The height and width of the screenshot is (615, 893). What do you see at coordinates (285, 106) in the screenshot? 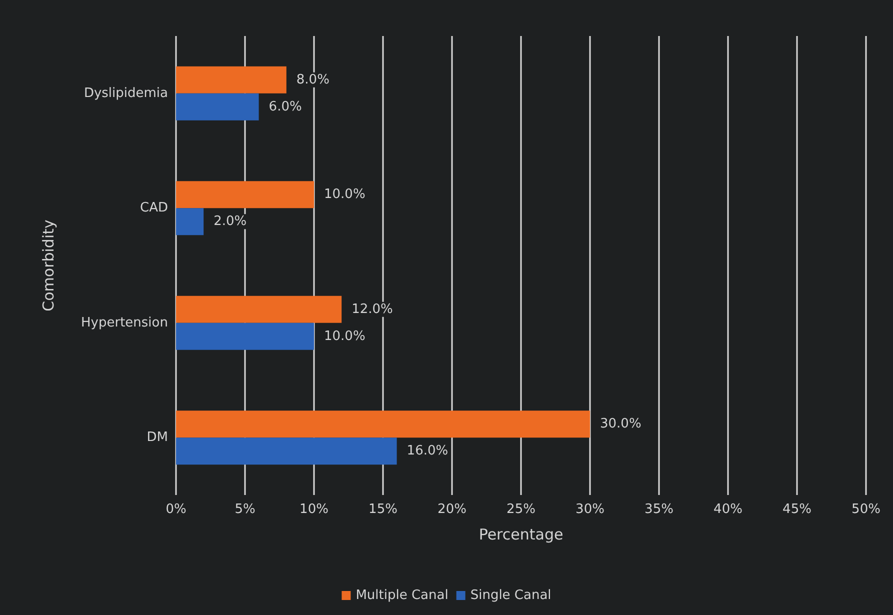
I see `data-label: 6.0%` at bounding box center [285, 106].